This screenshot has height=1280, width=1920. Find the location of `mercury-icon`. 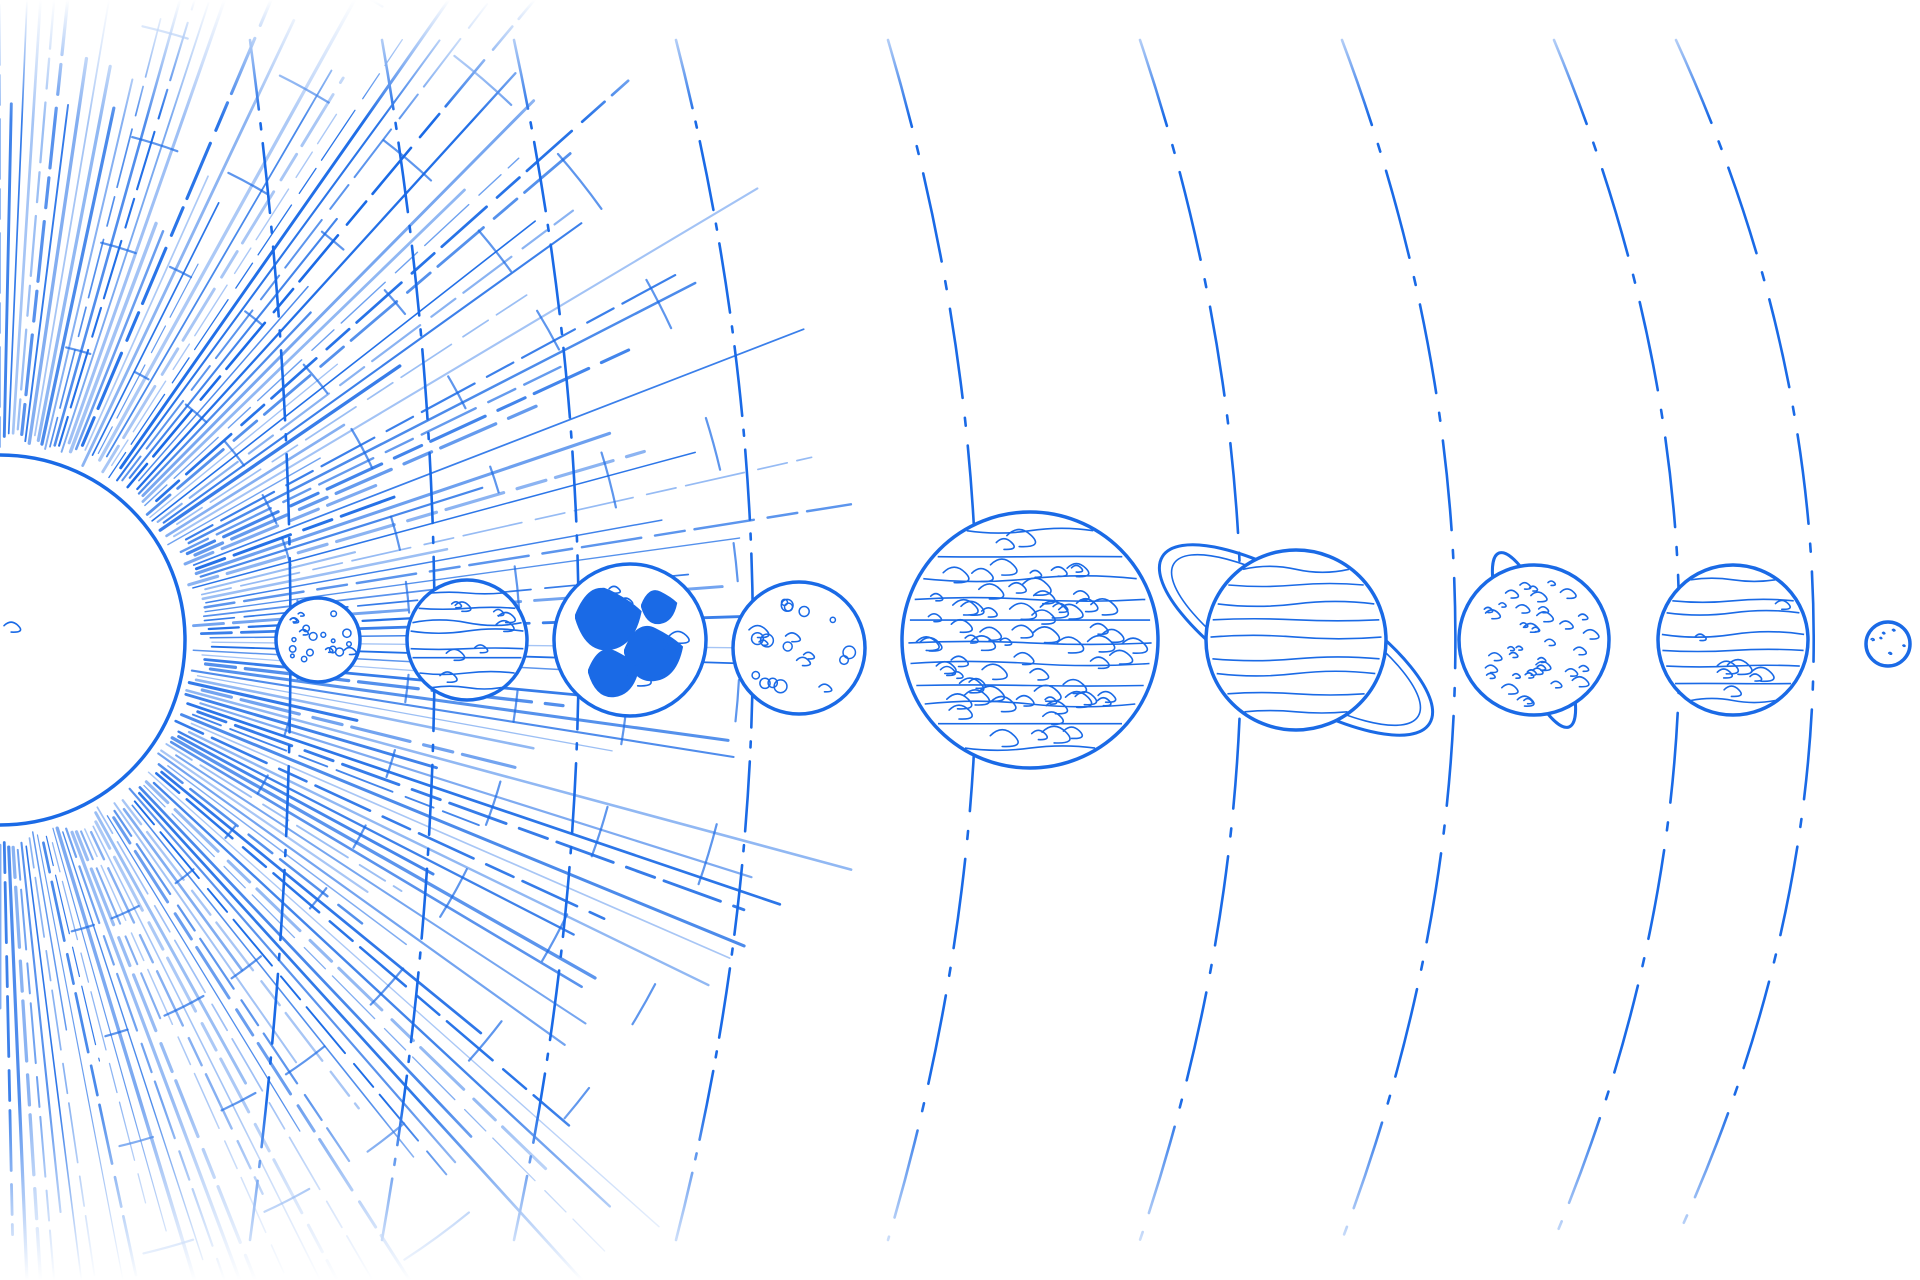

mercury-icon is located at coordinates (318, 640).